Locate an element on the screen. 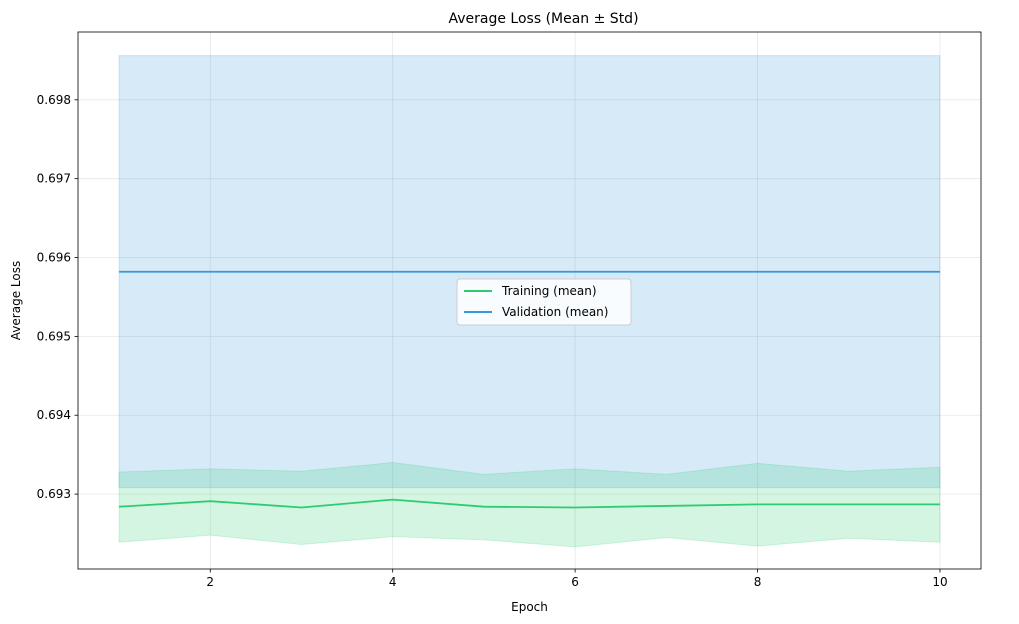  legend-label-training: Training (mean) is located at coordinates (549, 291).